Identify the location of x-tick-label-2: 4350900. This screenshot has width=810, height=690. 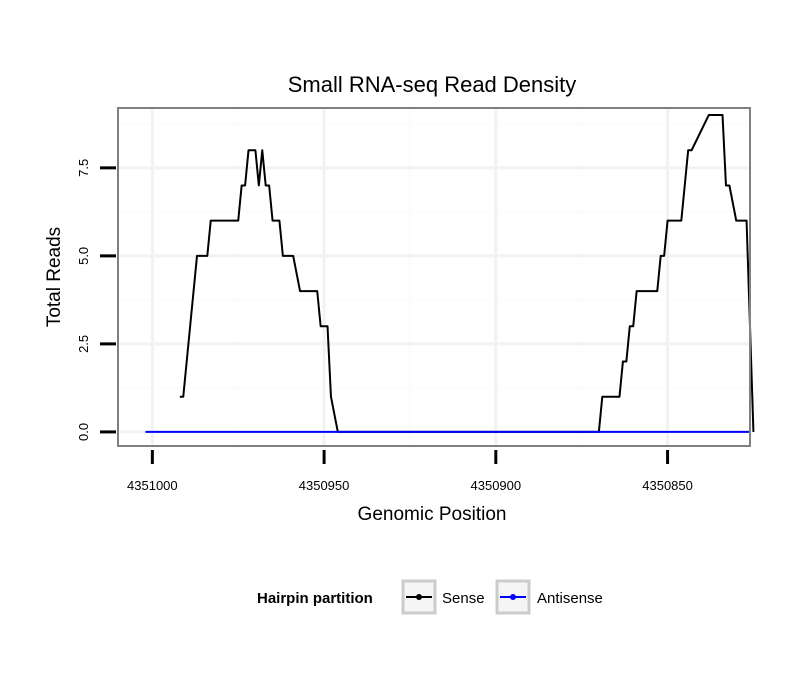
(496, 485).